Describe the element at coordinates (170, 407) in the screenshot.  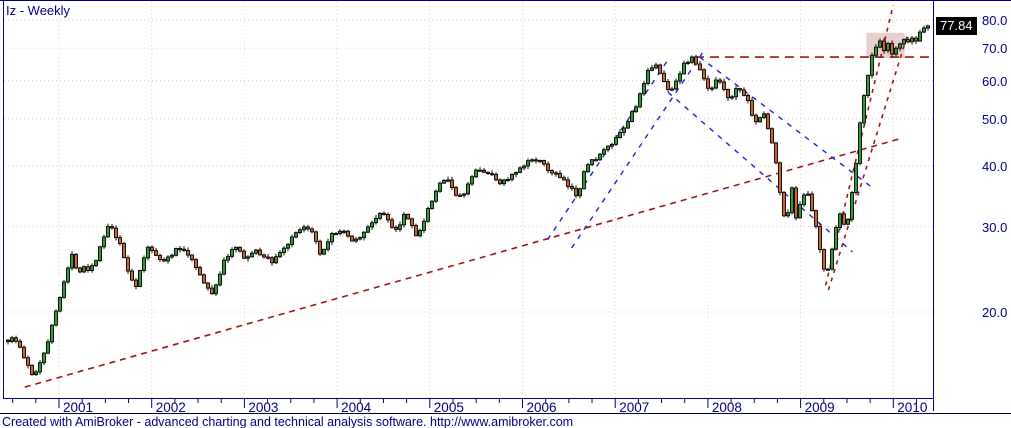
I see `year-label: 2002` at that location.